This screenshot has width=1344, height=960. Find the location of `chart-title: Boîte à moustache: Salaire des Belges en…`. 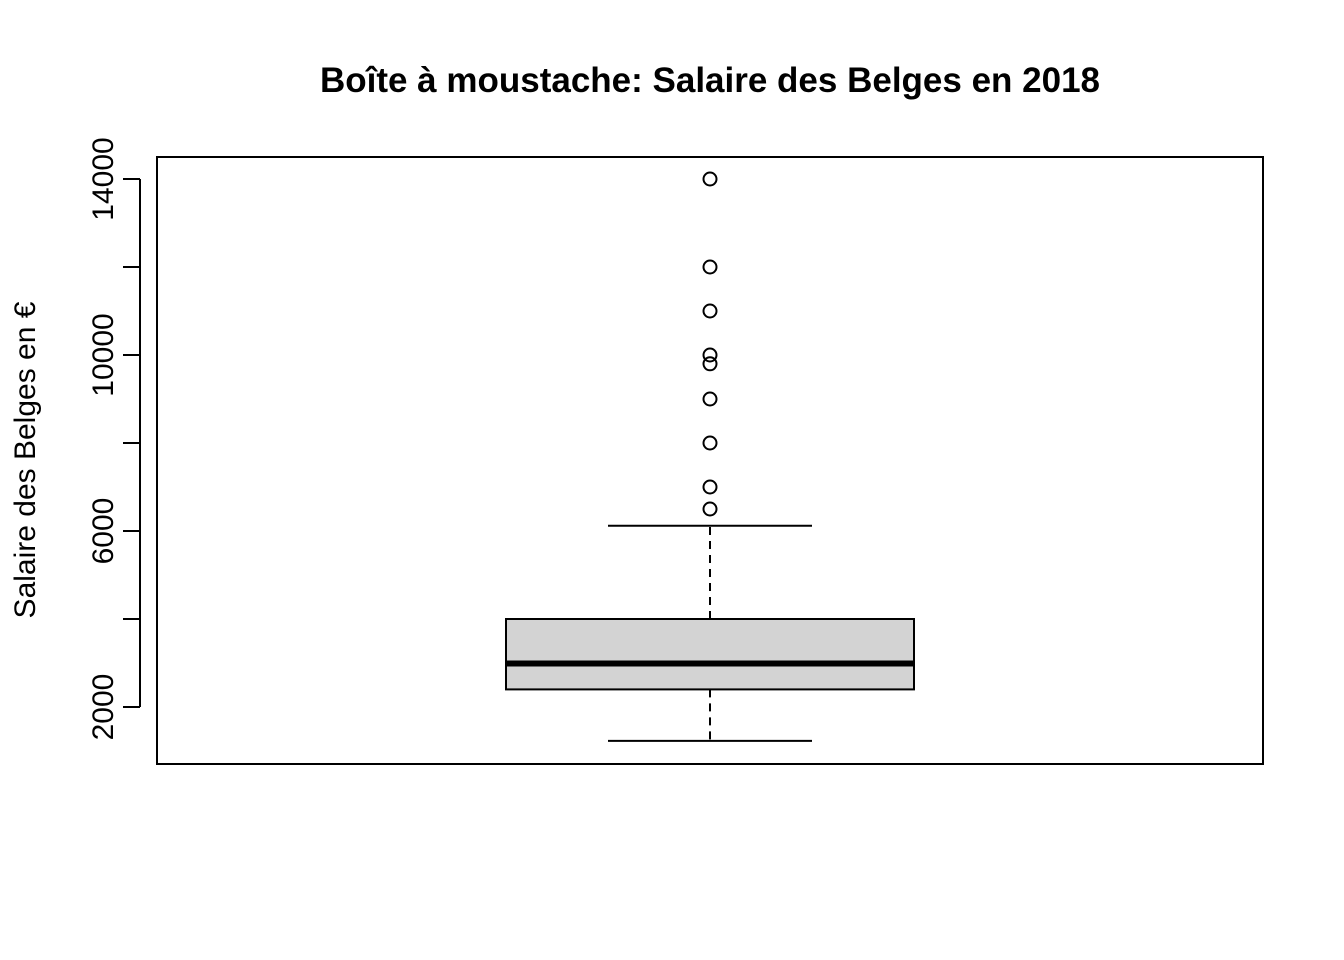

chart-title: Boîte à moustache: Salaire des Belges en… is located at coordinates (710, 80).